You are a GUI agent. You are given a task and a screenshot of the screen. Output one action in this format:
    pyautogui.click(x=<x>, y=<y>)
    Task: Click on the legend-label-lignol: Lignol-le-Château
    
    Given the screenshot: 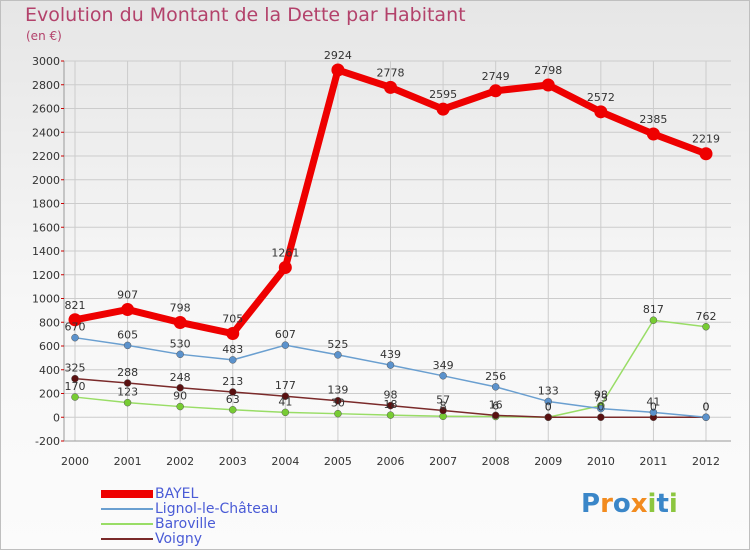 What is the action you would take?
    pyautogui.click(x=217, y=509)
    